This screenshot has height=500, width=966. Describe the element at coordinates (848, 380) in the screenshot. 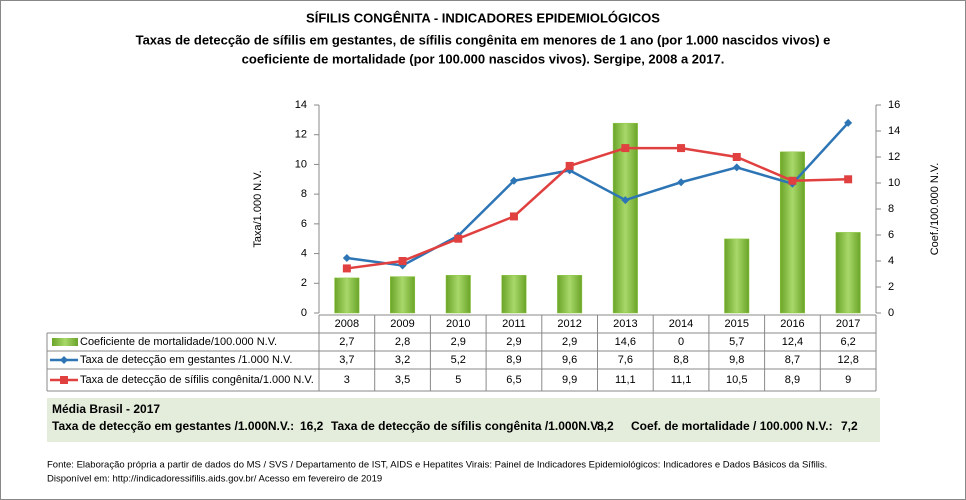

I see `table-cell: 9` at that location.